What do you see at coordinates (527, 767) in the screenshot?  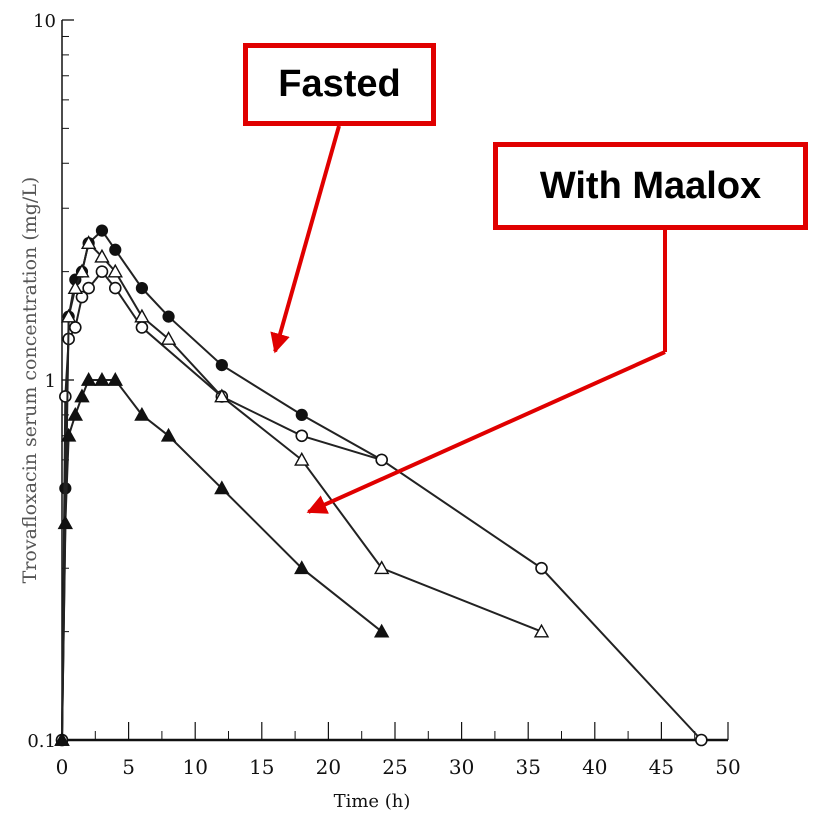 I see `x-tick-label: 35` at bounding box center [527, 767].